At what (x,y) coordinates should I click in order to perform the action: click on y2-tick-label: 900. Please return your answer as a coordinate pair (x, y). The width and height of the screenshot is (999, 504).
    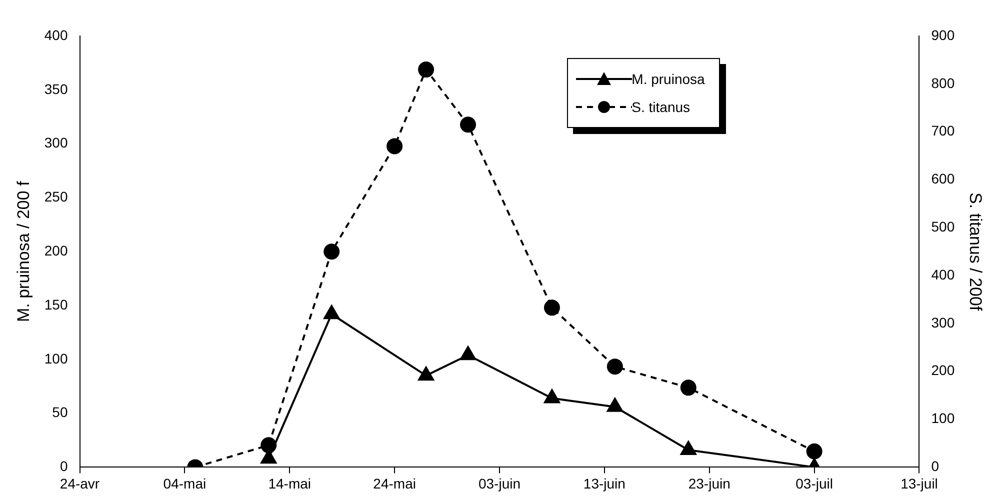
    Looking at the image, I should click on (943, 34).